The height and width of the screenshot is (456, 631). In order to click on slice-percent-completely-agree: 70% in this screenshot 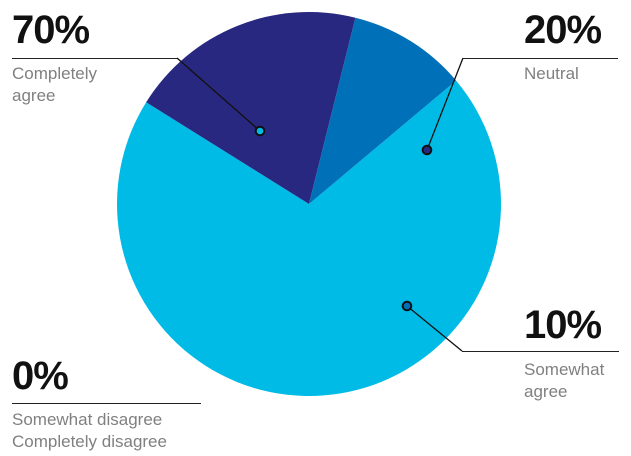, I will do `click(51, 30)`.